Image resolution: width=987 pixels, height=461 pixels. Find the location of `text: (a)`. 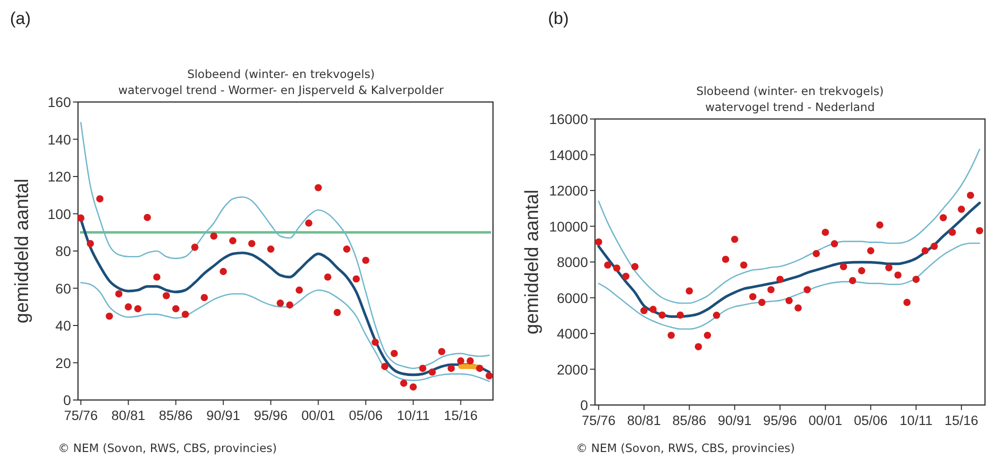

text: (a) is located at coordinates (20, 18).